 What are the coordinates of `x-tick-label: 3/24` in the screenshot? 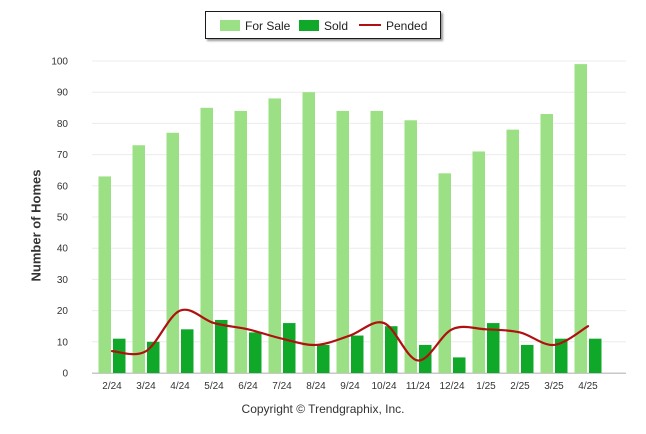 It's located at (146, 386).